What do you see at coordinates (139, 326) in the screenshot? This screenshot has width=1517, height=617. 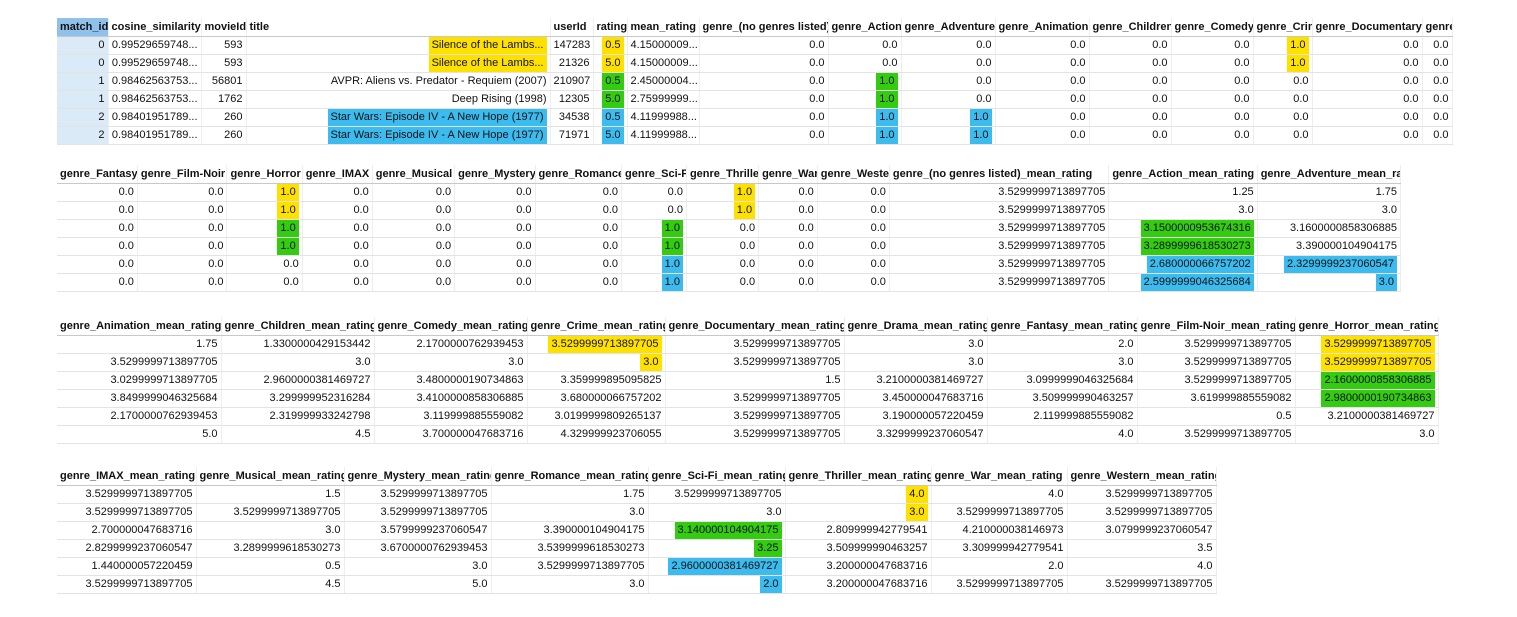 I see `column-header-genre-animation-mean-rating: genre_Animation_mean_rating` at bounding box center [139, 326].